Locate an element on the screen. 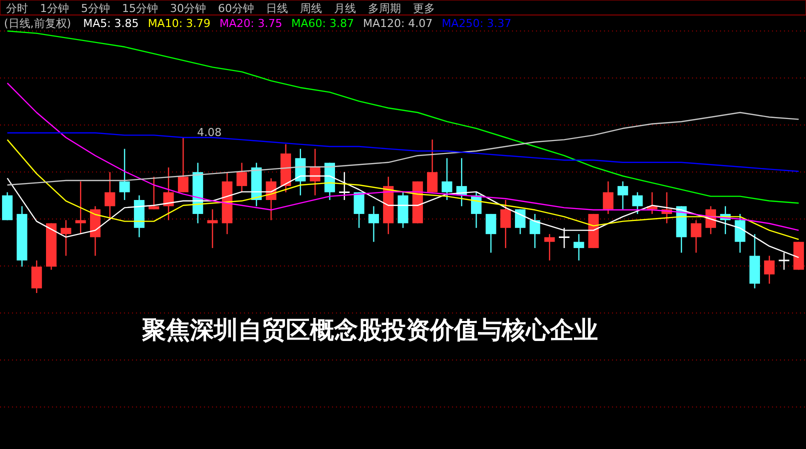 Image resolution: width=806 pixels, height=449 pixels. text: 周线 is located at coordinates (311, 8).